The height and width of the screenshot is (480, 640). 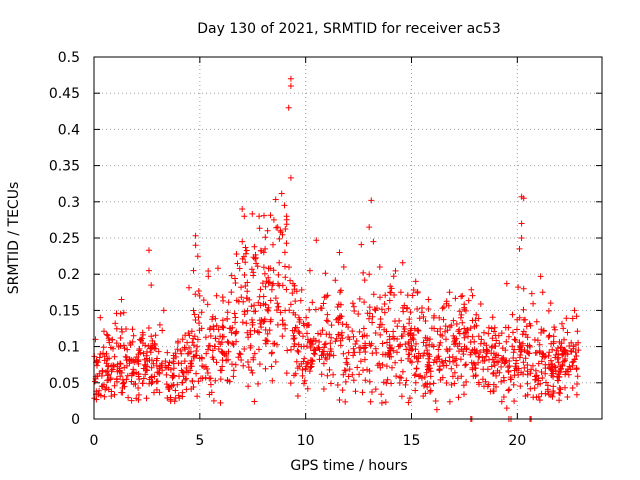 I want to click on y-tick-label: 0.5, so click(x=69, y=58).